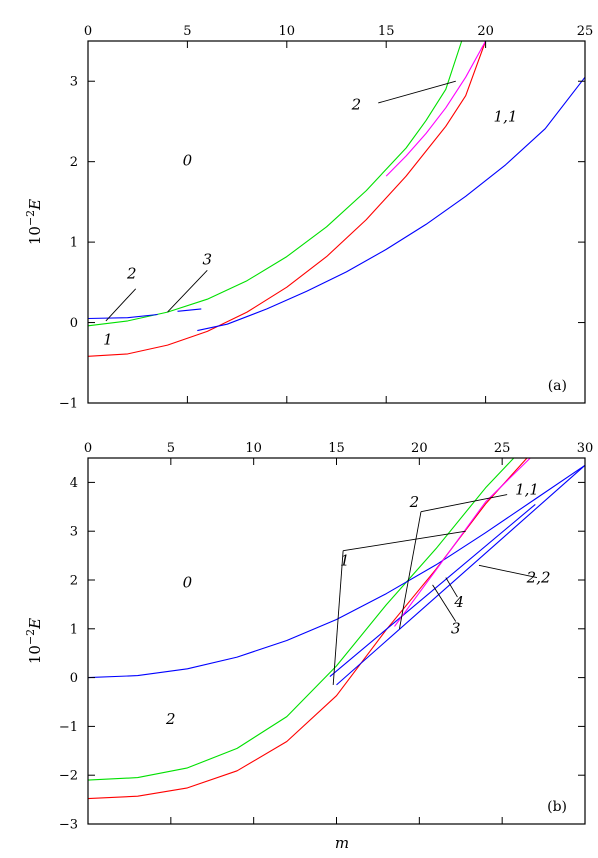  Describe the element at coordinates (458, 602) in the screenshot. I see `region-label: 4` at that location.